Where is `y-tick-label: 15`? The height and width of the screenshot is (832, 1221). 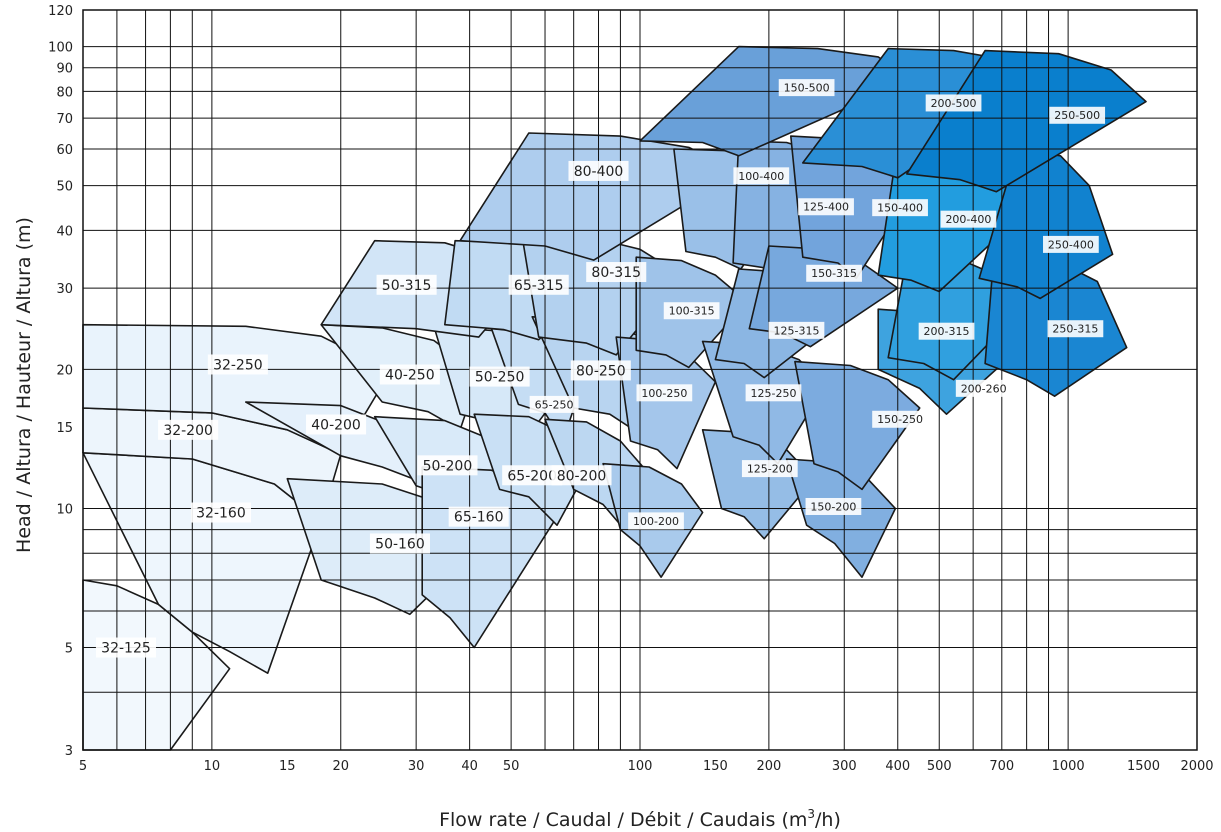 y-tick-label: 15 is located at coordinates (64, 428).